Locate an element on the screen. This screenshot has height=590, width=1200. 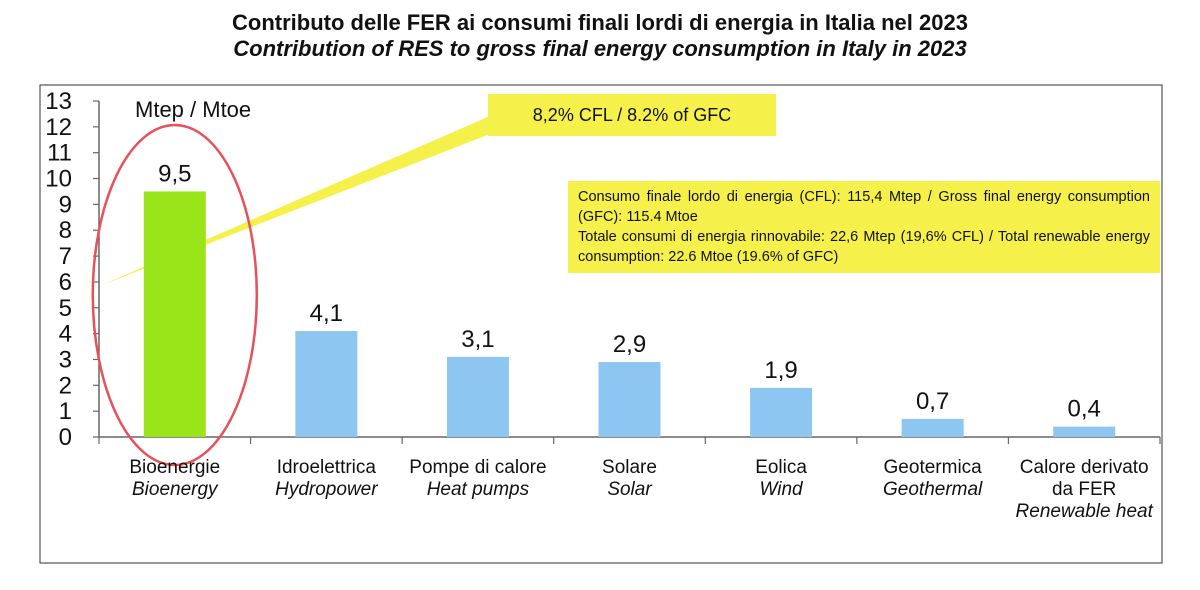
y-tick-label: 11 is located at coordinates (59, 153).